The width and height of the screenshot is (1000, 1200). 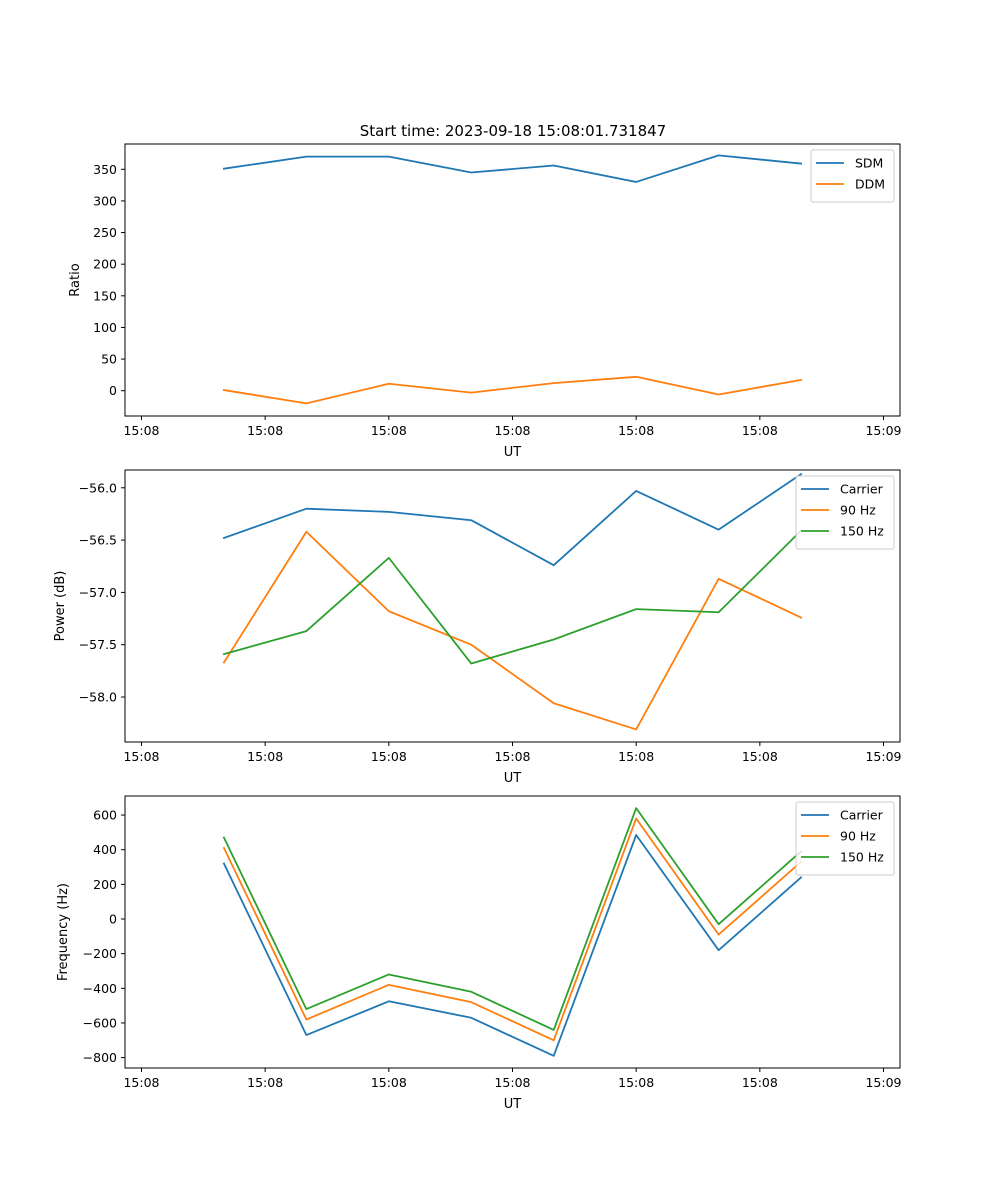 I want to click on y-tick-label: 100, so click(x=105, y=327).